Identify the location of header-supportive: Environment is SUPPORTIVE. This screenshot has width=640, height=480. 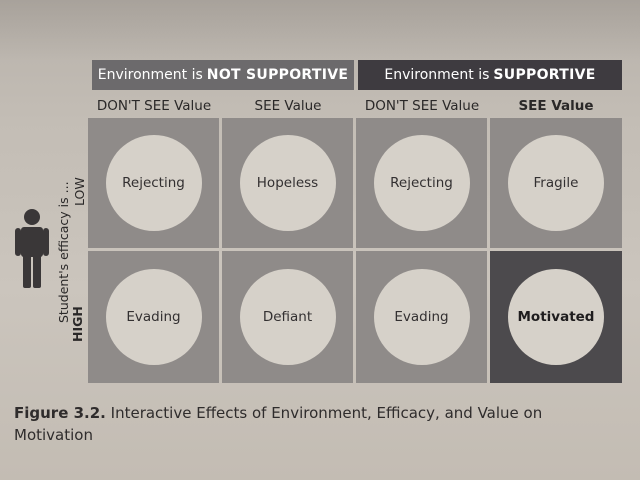
(490, 75).